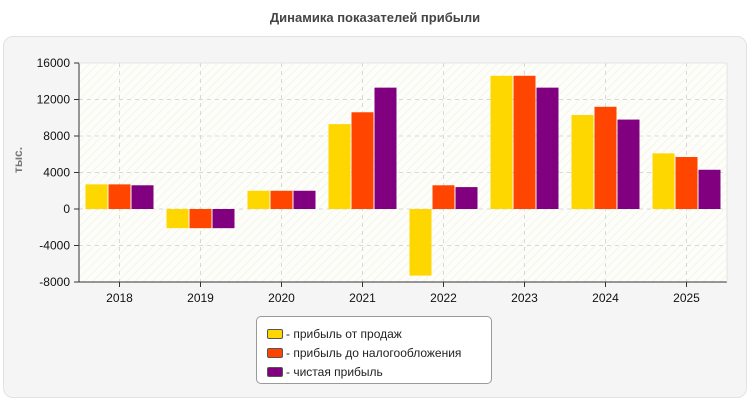  What do you see at coordinates (54, 63) in the screenshot?
I see `y-tick-label: 16000` at bounding box center [54, 63].